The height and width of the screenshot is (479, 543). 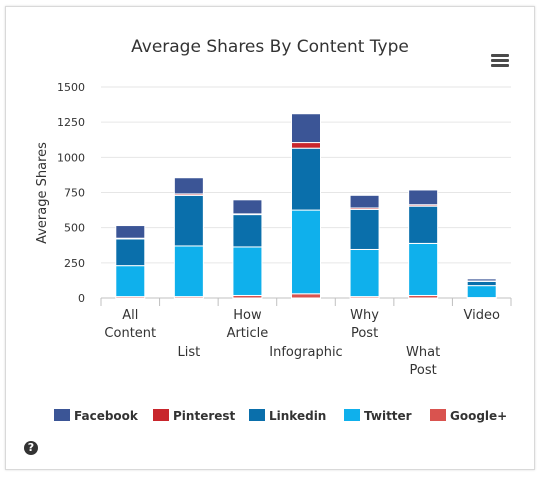 I want to click on legend-item-facebook: Facebook, so click(x=96, y=416).